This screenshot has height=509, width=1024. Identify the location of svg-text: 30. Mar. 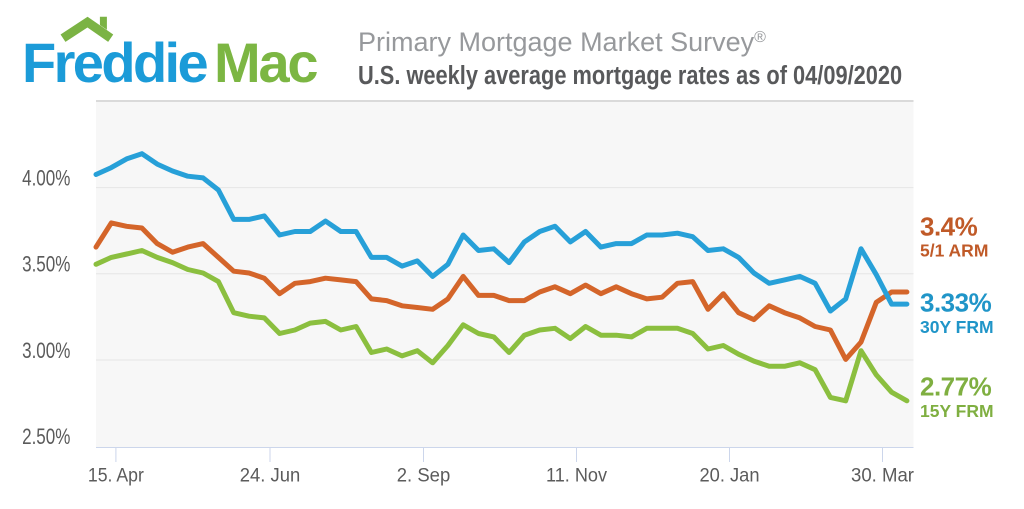
(882, 476).